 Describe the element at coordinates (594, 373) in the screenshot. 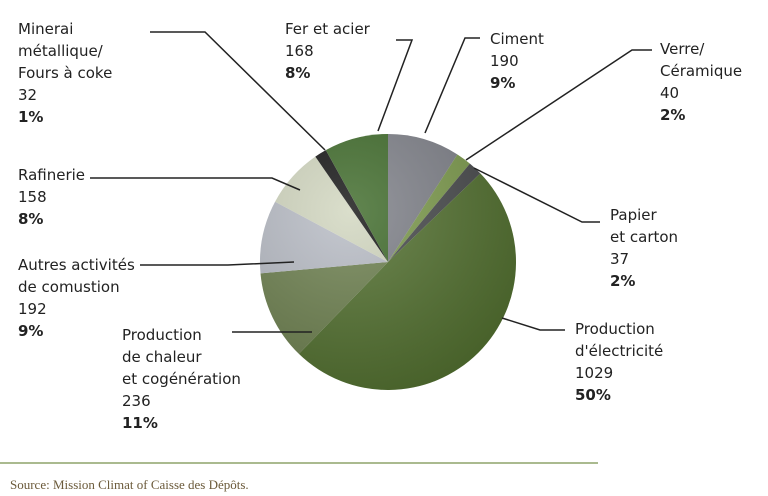

I see `slice-value: 1029` at that location.